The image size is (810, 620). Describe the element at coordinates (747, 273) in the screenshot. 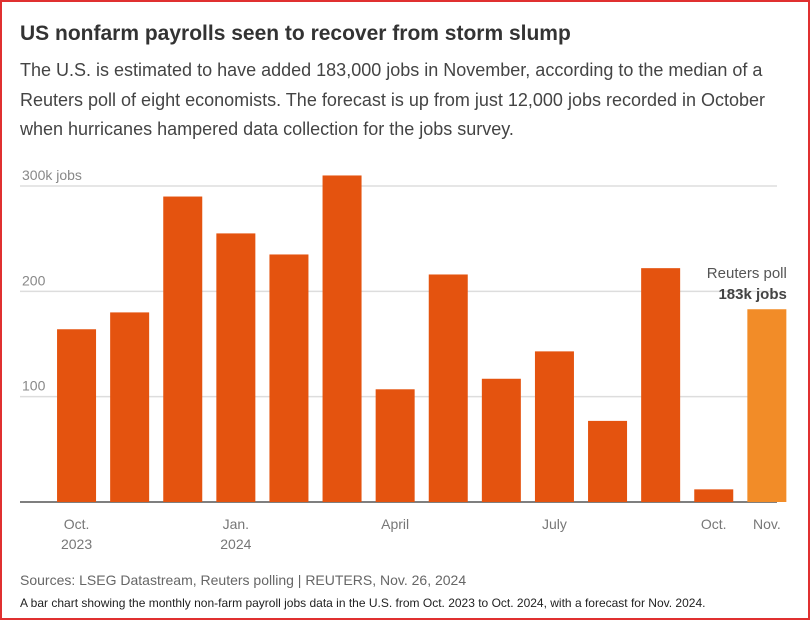

I see `annotation: Reuters poll` at that location.